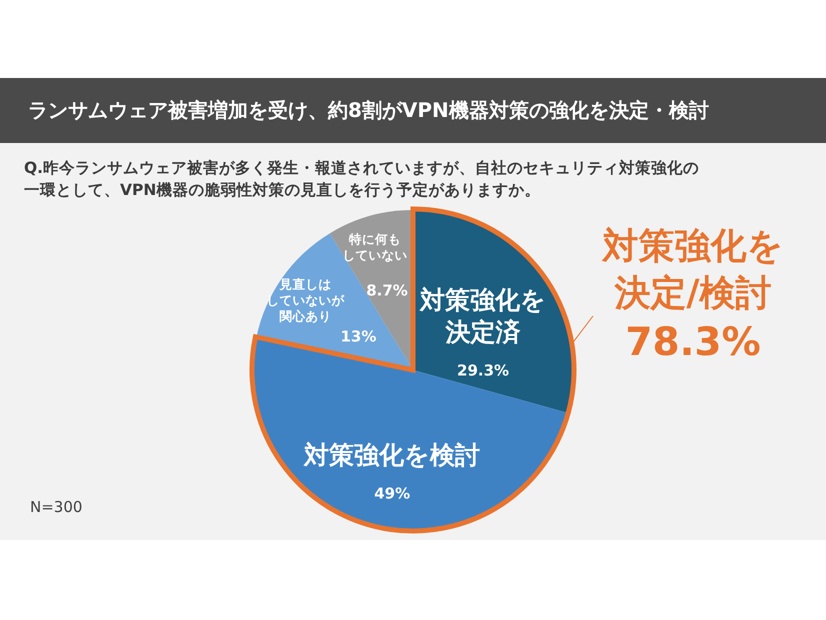 The height and width of the screenshot is (620, 826). I want to click on text: 対策強化を決定/検討, so click(693, 270).